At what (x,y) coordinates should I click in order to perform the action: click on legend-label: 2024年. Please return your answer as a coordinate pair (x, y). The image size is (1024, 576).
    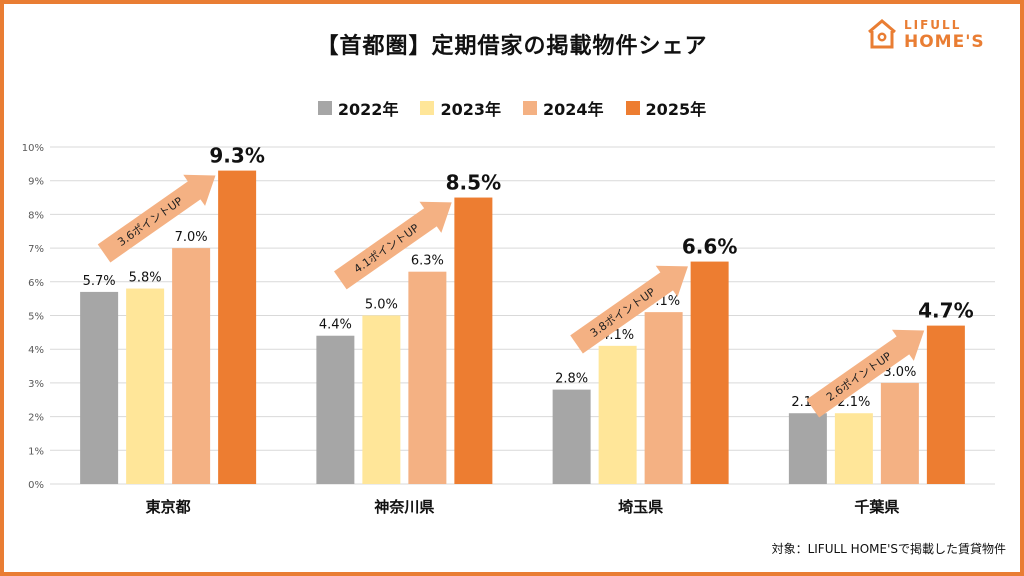
    Looking at the image, I should click on (573, 109).